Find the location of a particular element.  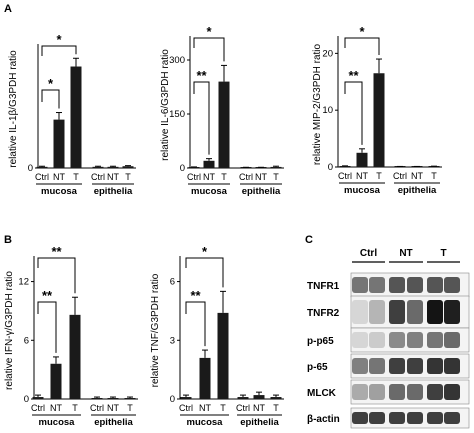

blot-row-label: p-p65 is located at coordinates (320, 341).